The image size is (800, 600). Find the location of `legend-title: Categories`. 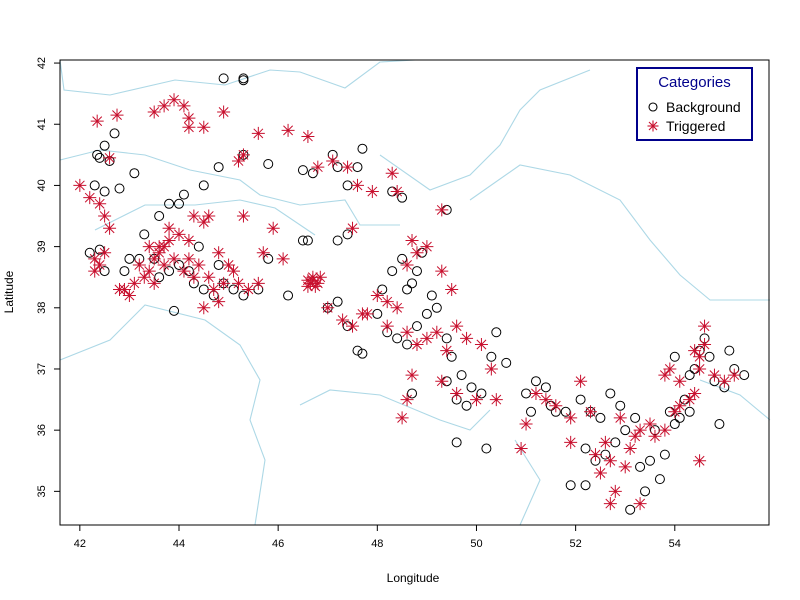

legend-title: Categories is located at coordinates (694, 82).